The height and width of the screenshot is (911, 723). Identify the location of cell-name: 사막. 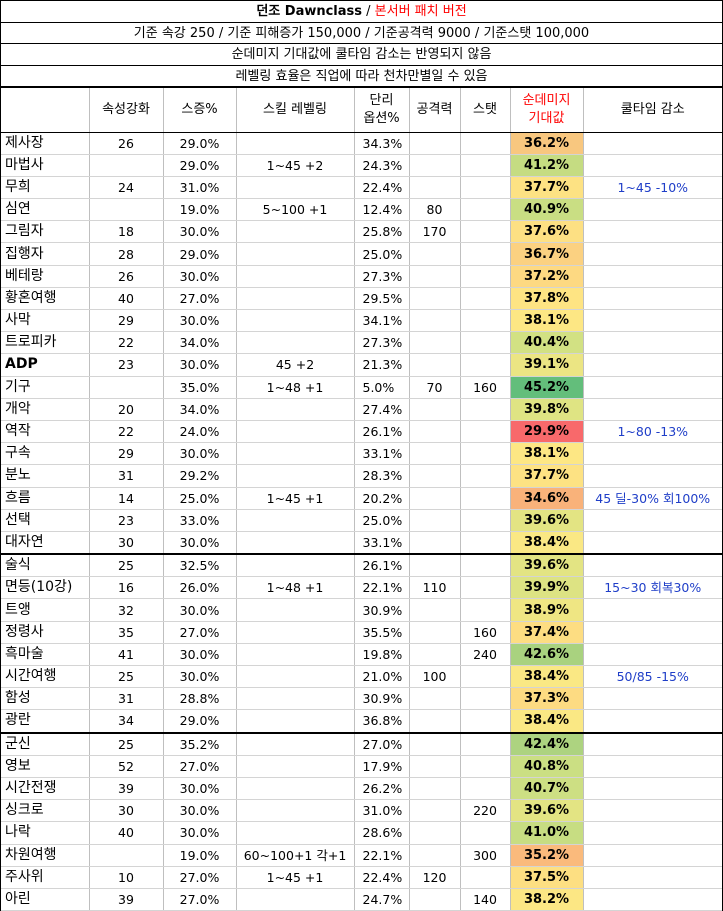
(45, 321).